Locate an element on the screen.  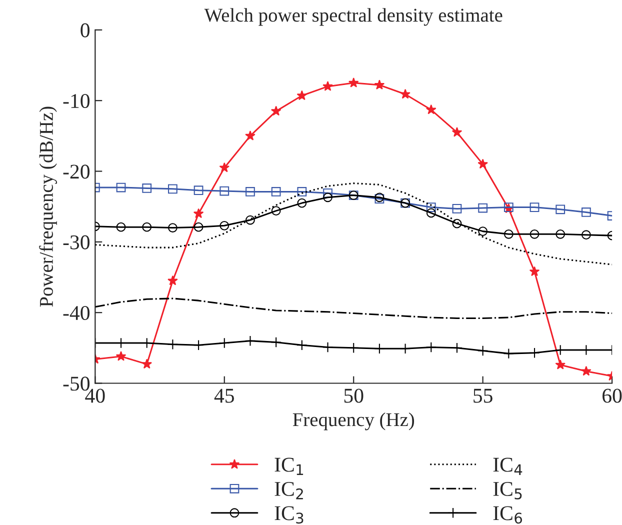
x-tick-label: 40 is located at coordinates (95, 395).